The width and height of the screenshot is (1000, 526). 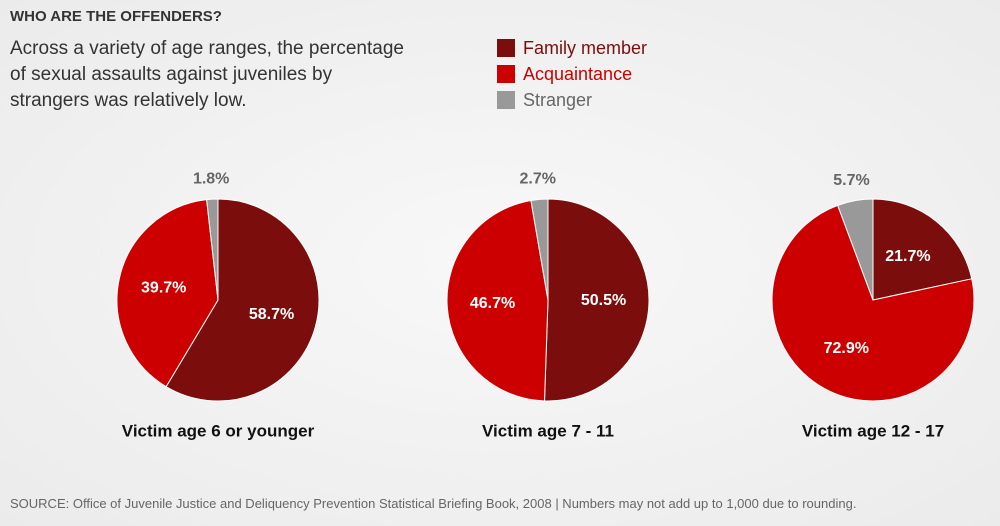 What do you see at coordinates (577, 74) in the screenshot?
I see `legend-label: Acquaintance` at bounding box center [577, 74].